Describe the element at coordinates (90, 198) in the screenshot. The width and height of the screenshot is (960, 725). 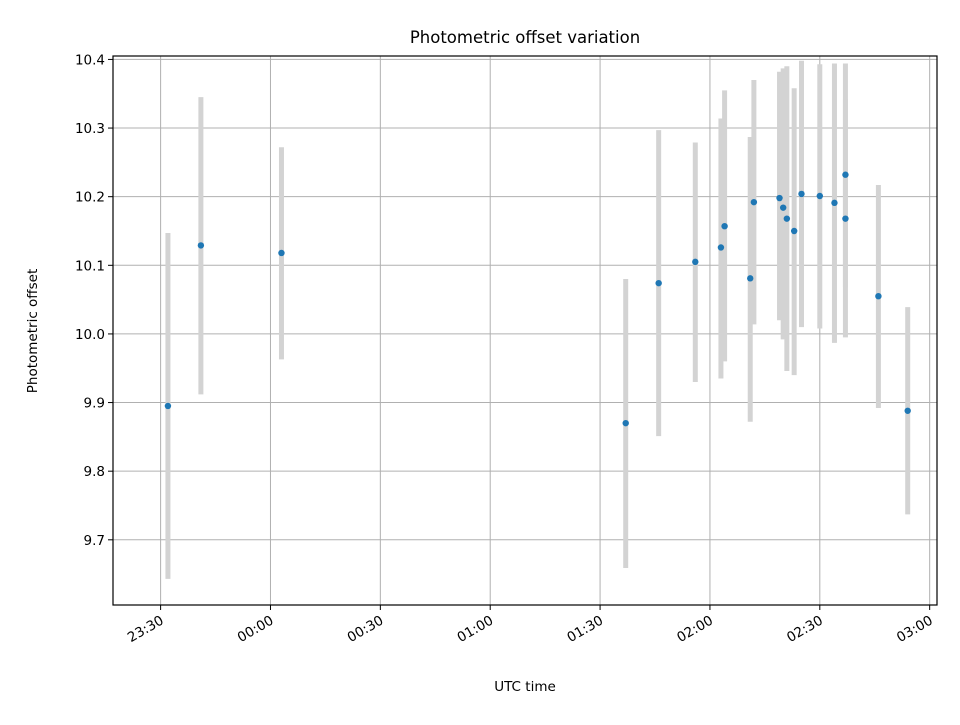
I see `y-tick-label: 10.2` at that location.